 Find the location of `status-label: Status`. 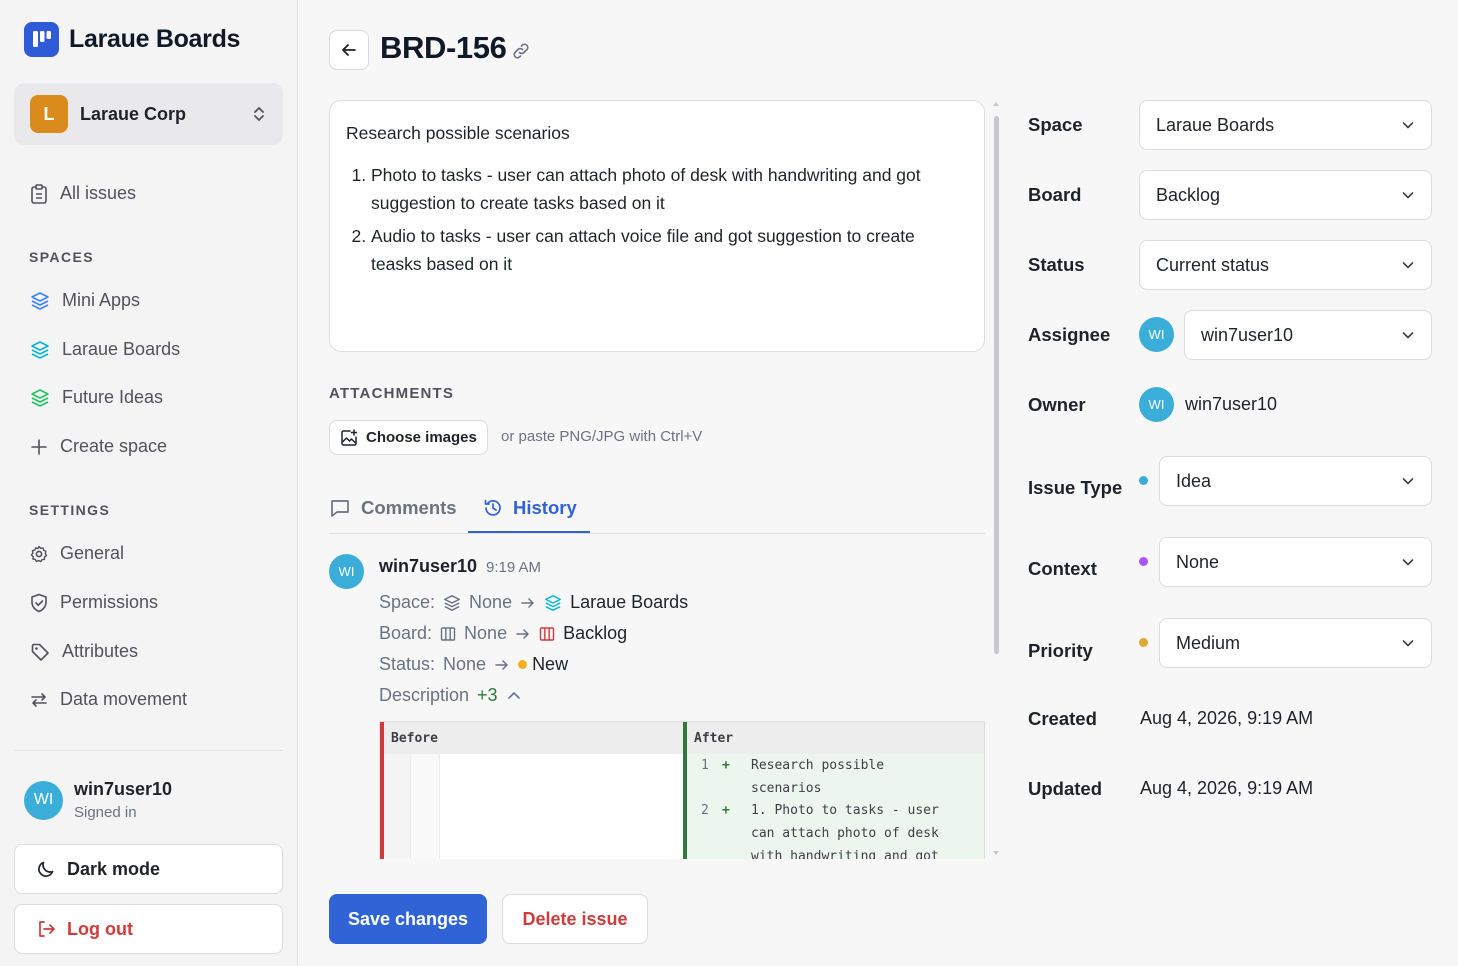

status-label: Status is located at coordinates (1056, 264).